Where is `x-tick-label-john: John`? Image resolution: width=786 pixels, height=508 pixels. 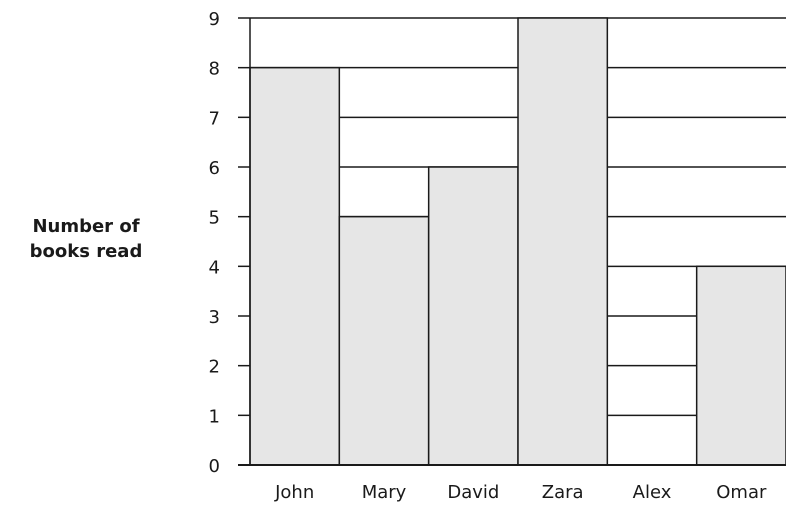
x-tick-label-john: John is located at coordinates (294, 492).